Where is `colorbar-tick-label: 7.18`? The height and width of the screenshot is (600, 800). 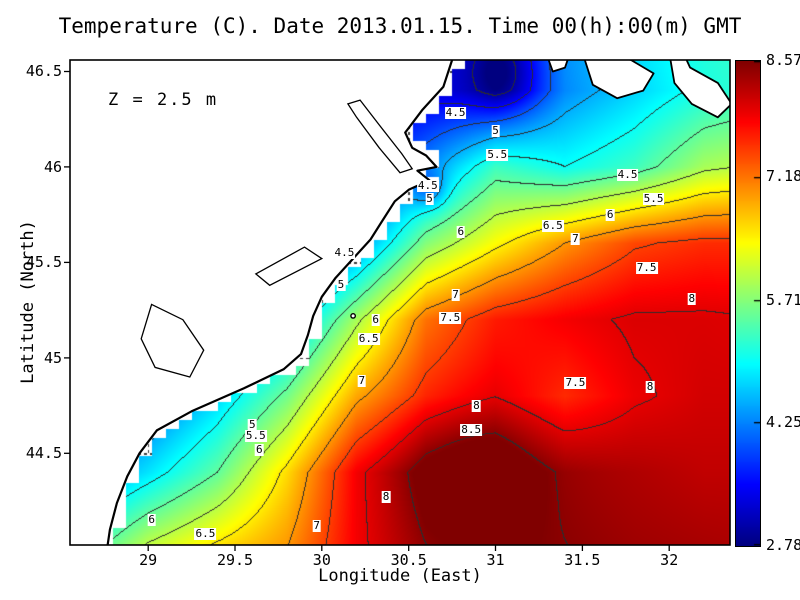 colorbar-tick-label: 7.18 is located at coordinates (783, 176).